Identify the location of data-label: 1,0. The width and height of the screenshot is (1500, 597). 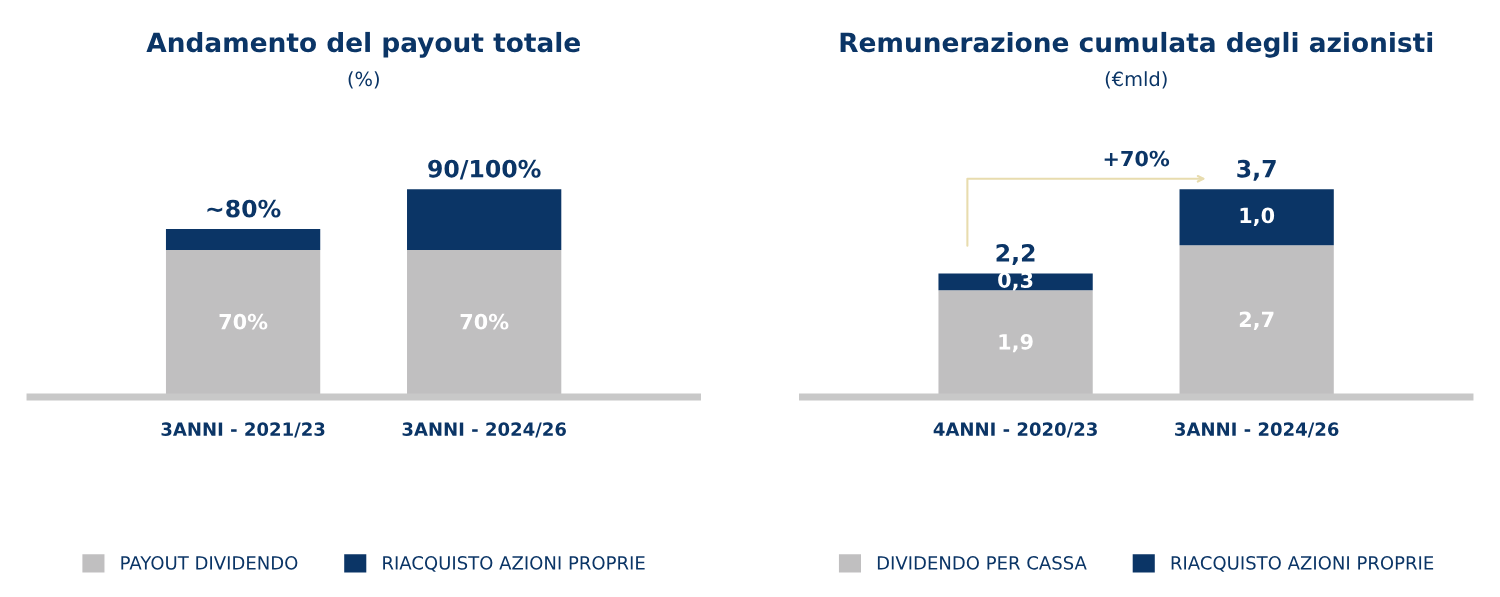
(1257, 216).